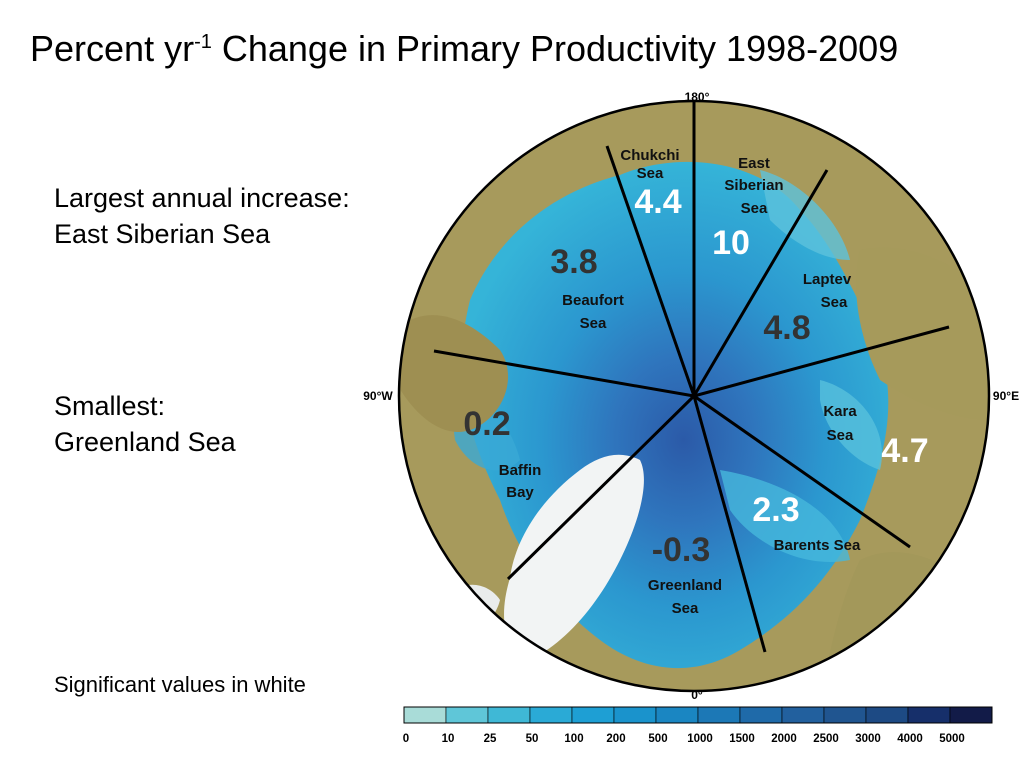 The width and height of the screenshot is (1024, 768). I want to click on legend-tick-label: 25, so click(490, 739).